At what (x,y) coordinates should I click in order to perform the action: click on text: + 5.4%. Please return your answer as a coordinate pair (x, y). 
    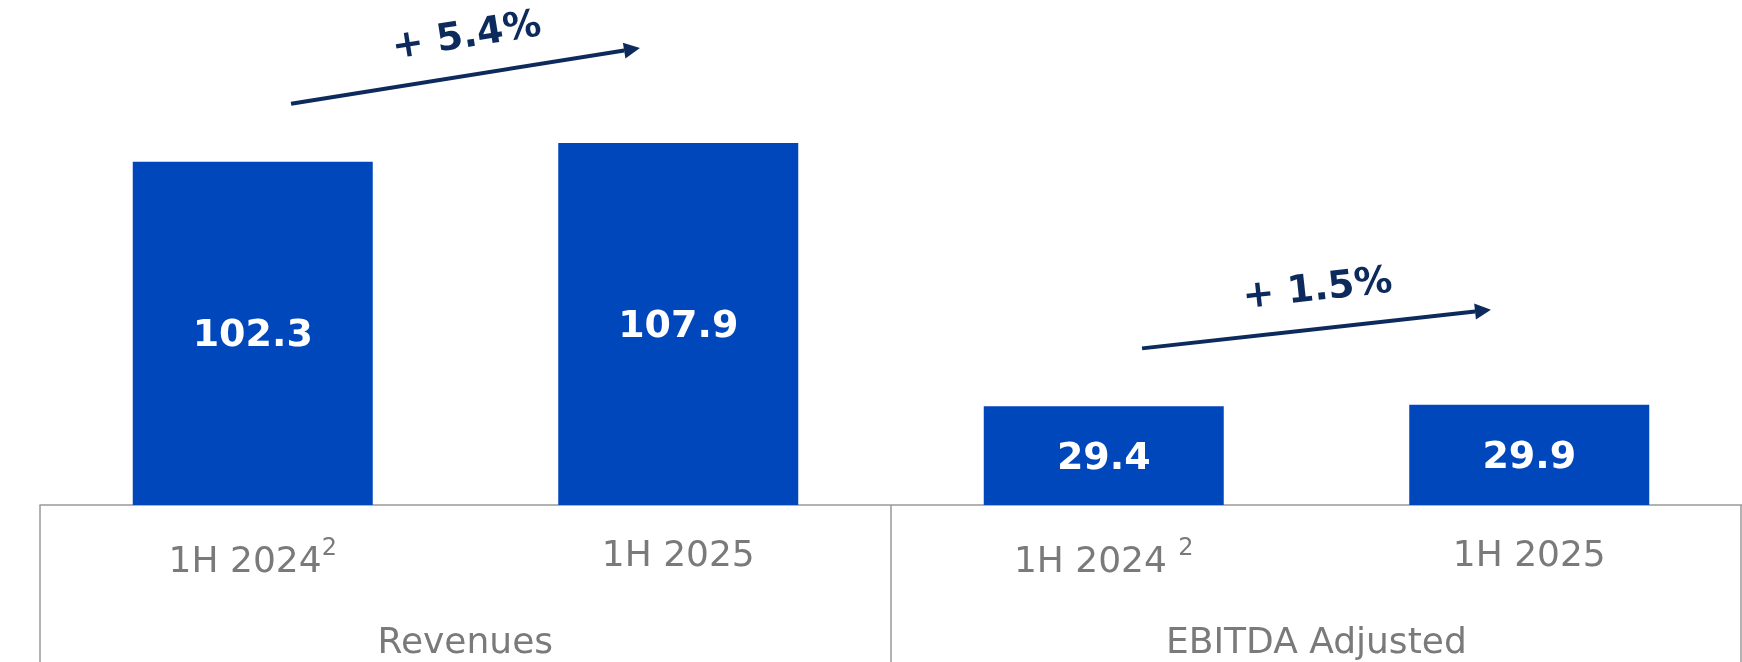
    Looking at the image, I should click on (465, 34).